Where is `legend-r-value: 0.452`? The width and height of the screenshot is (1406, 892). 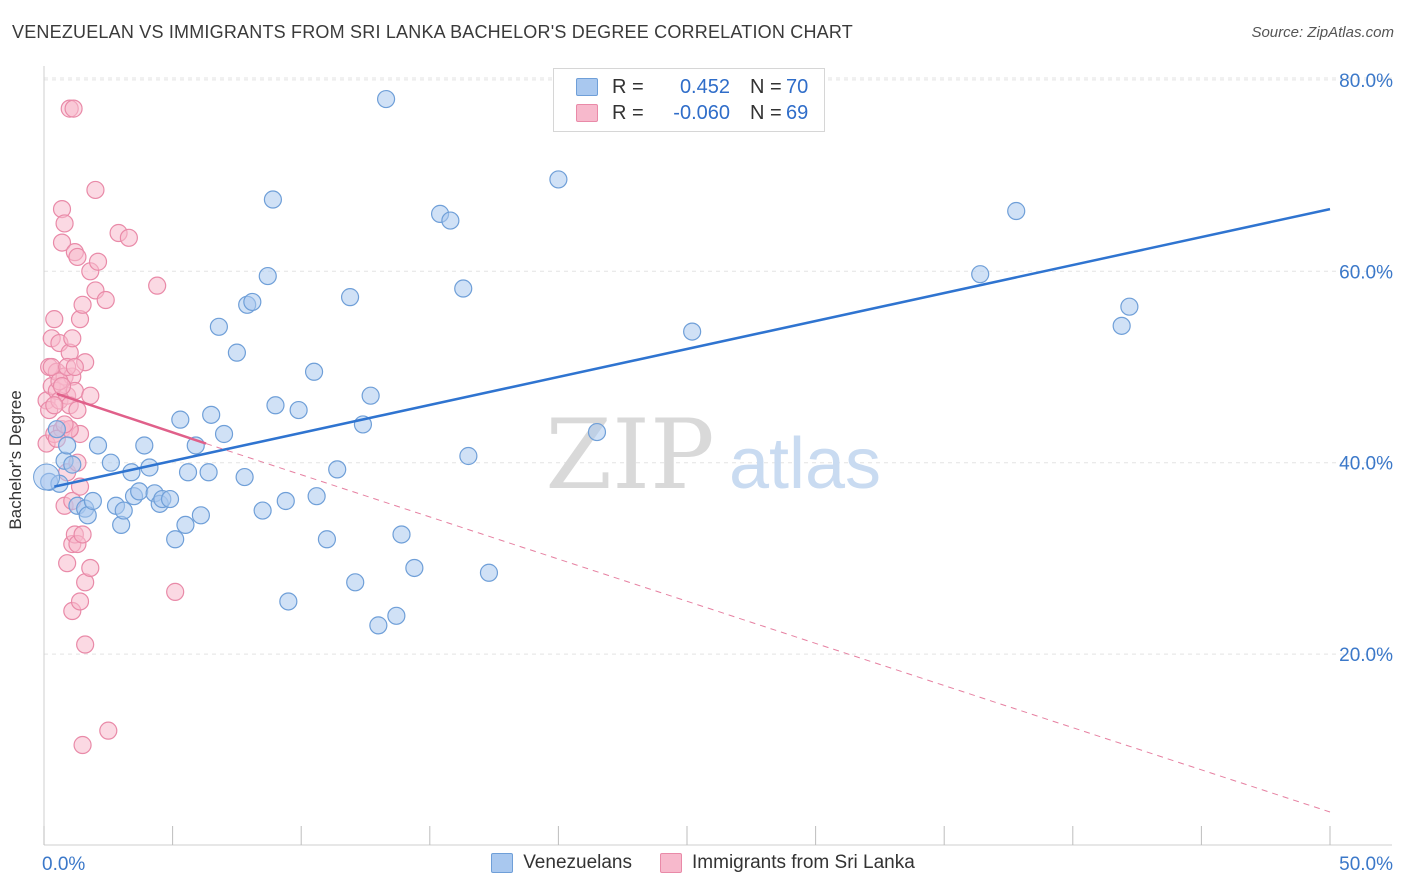 legend-r-value: 0.452 is located at coordinates (704, 86).